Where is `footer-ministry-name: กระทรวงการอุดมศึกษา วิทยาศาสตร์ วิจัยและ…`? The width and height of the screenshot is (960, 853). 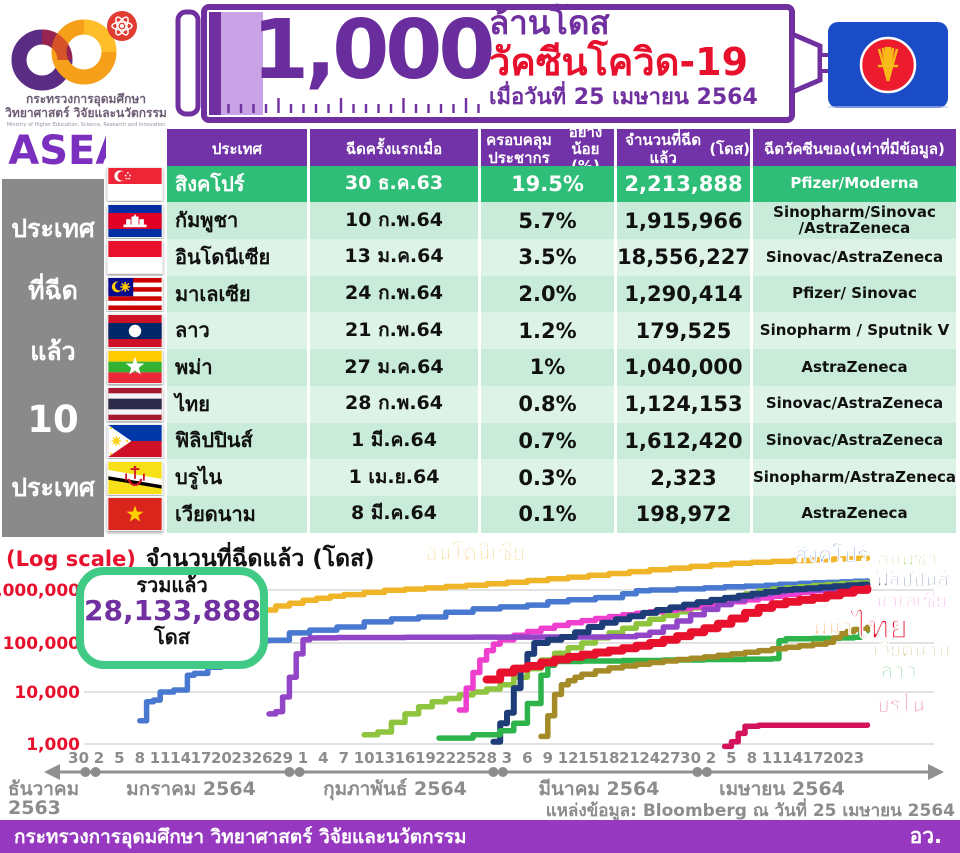
footer-ministry-name: กระทรวงการอุดมศึกษา วิทยาศาสตร์ วิจัยและ… is located at coordinates (240, 836).